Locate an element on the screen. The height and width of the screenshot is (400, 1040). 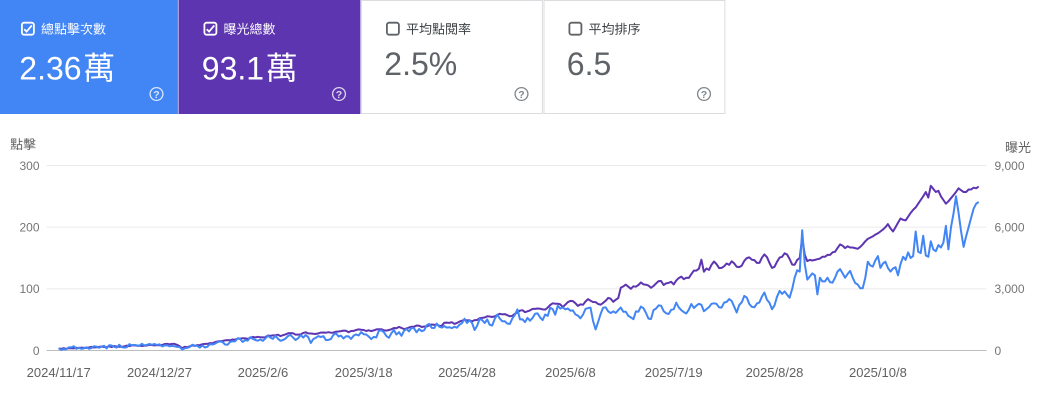
svg-text: 2025/2/6 is located at coordinates (263, 372).